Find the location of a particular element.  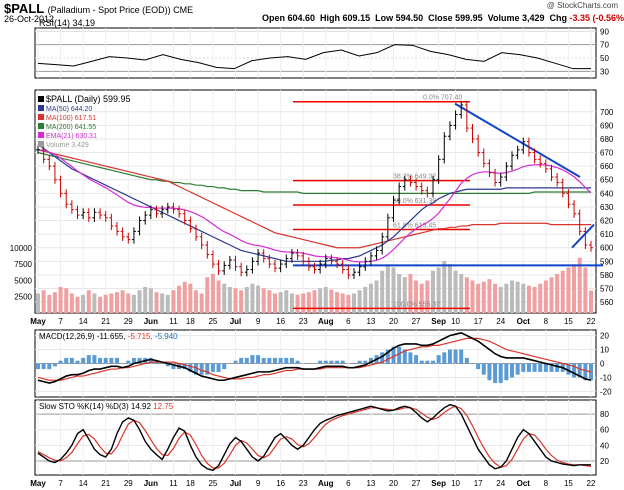

sto-x-label: Jul is located at coordinates (236, 483).